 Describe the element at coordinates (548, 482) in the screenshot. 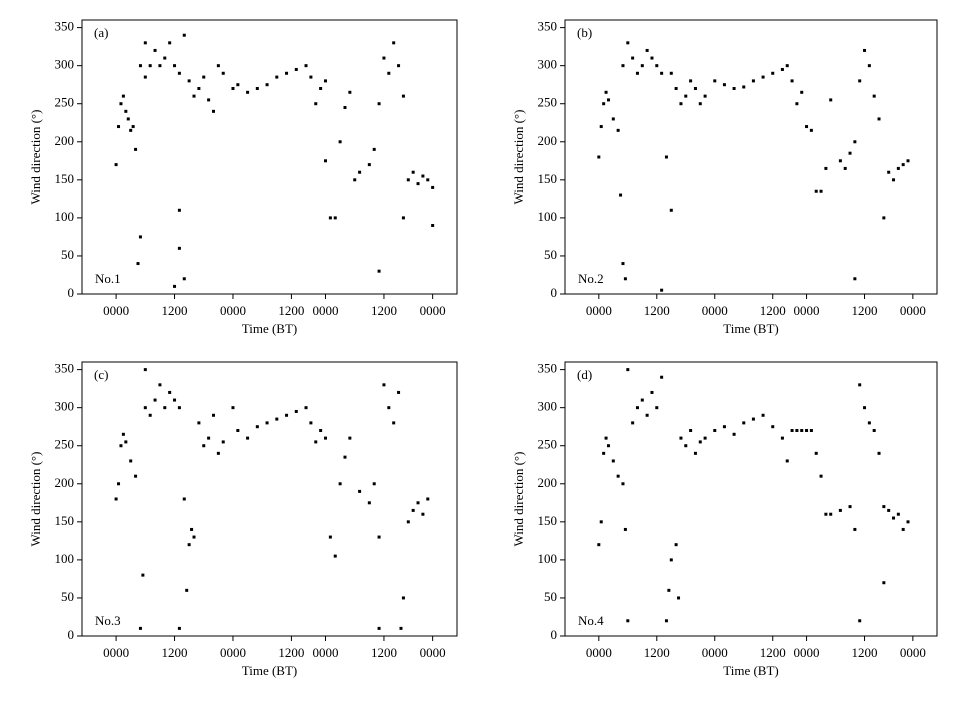

I see `y-tick-label: 200` at that location.